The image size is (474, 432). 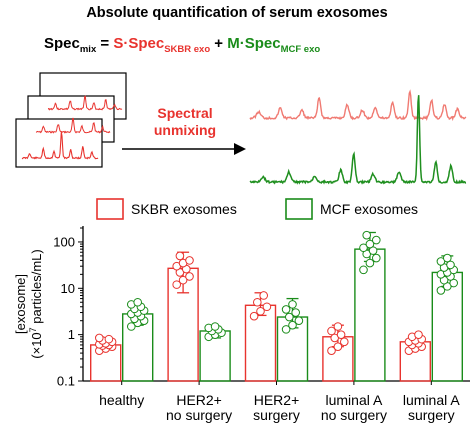 I want to click on legend: SKBR exosomes MCF exosomes, so click(x=257, y=209).